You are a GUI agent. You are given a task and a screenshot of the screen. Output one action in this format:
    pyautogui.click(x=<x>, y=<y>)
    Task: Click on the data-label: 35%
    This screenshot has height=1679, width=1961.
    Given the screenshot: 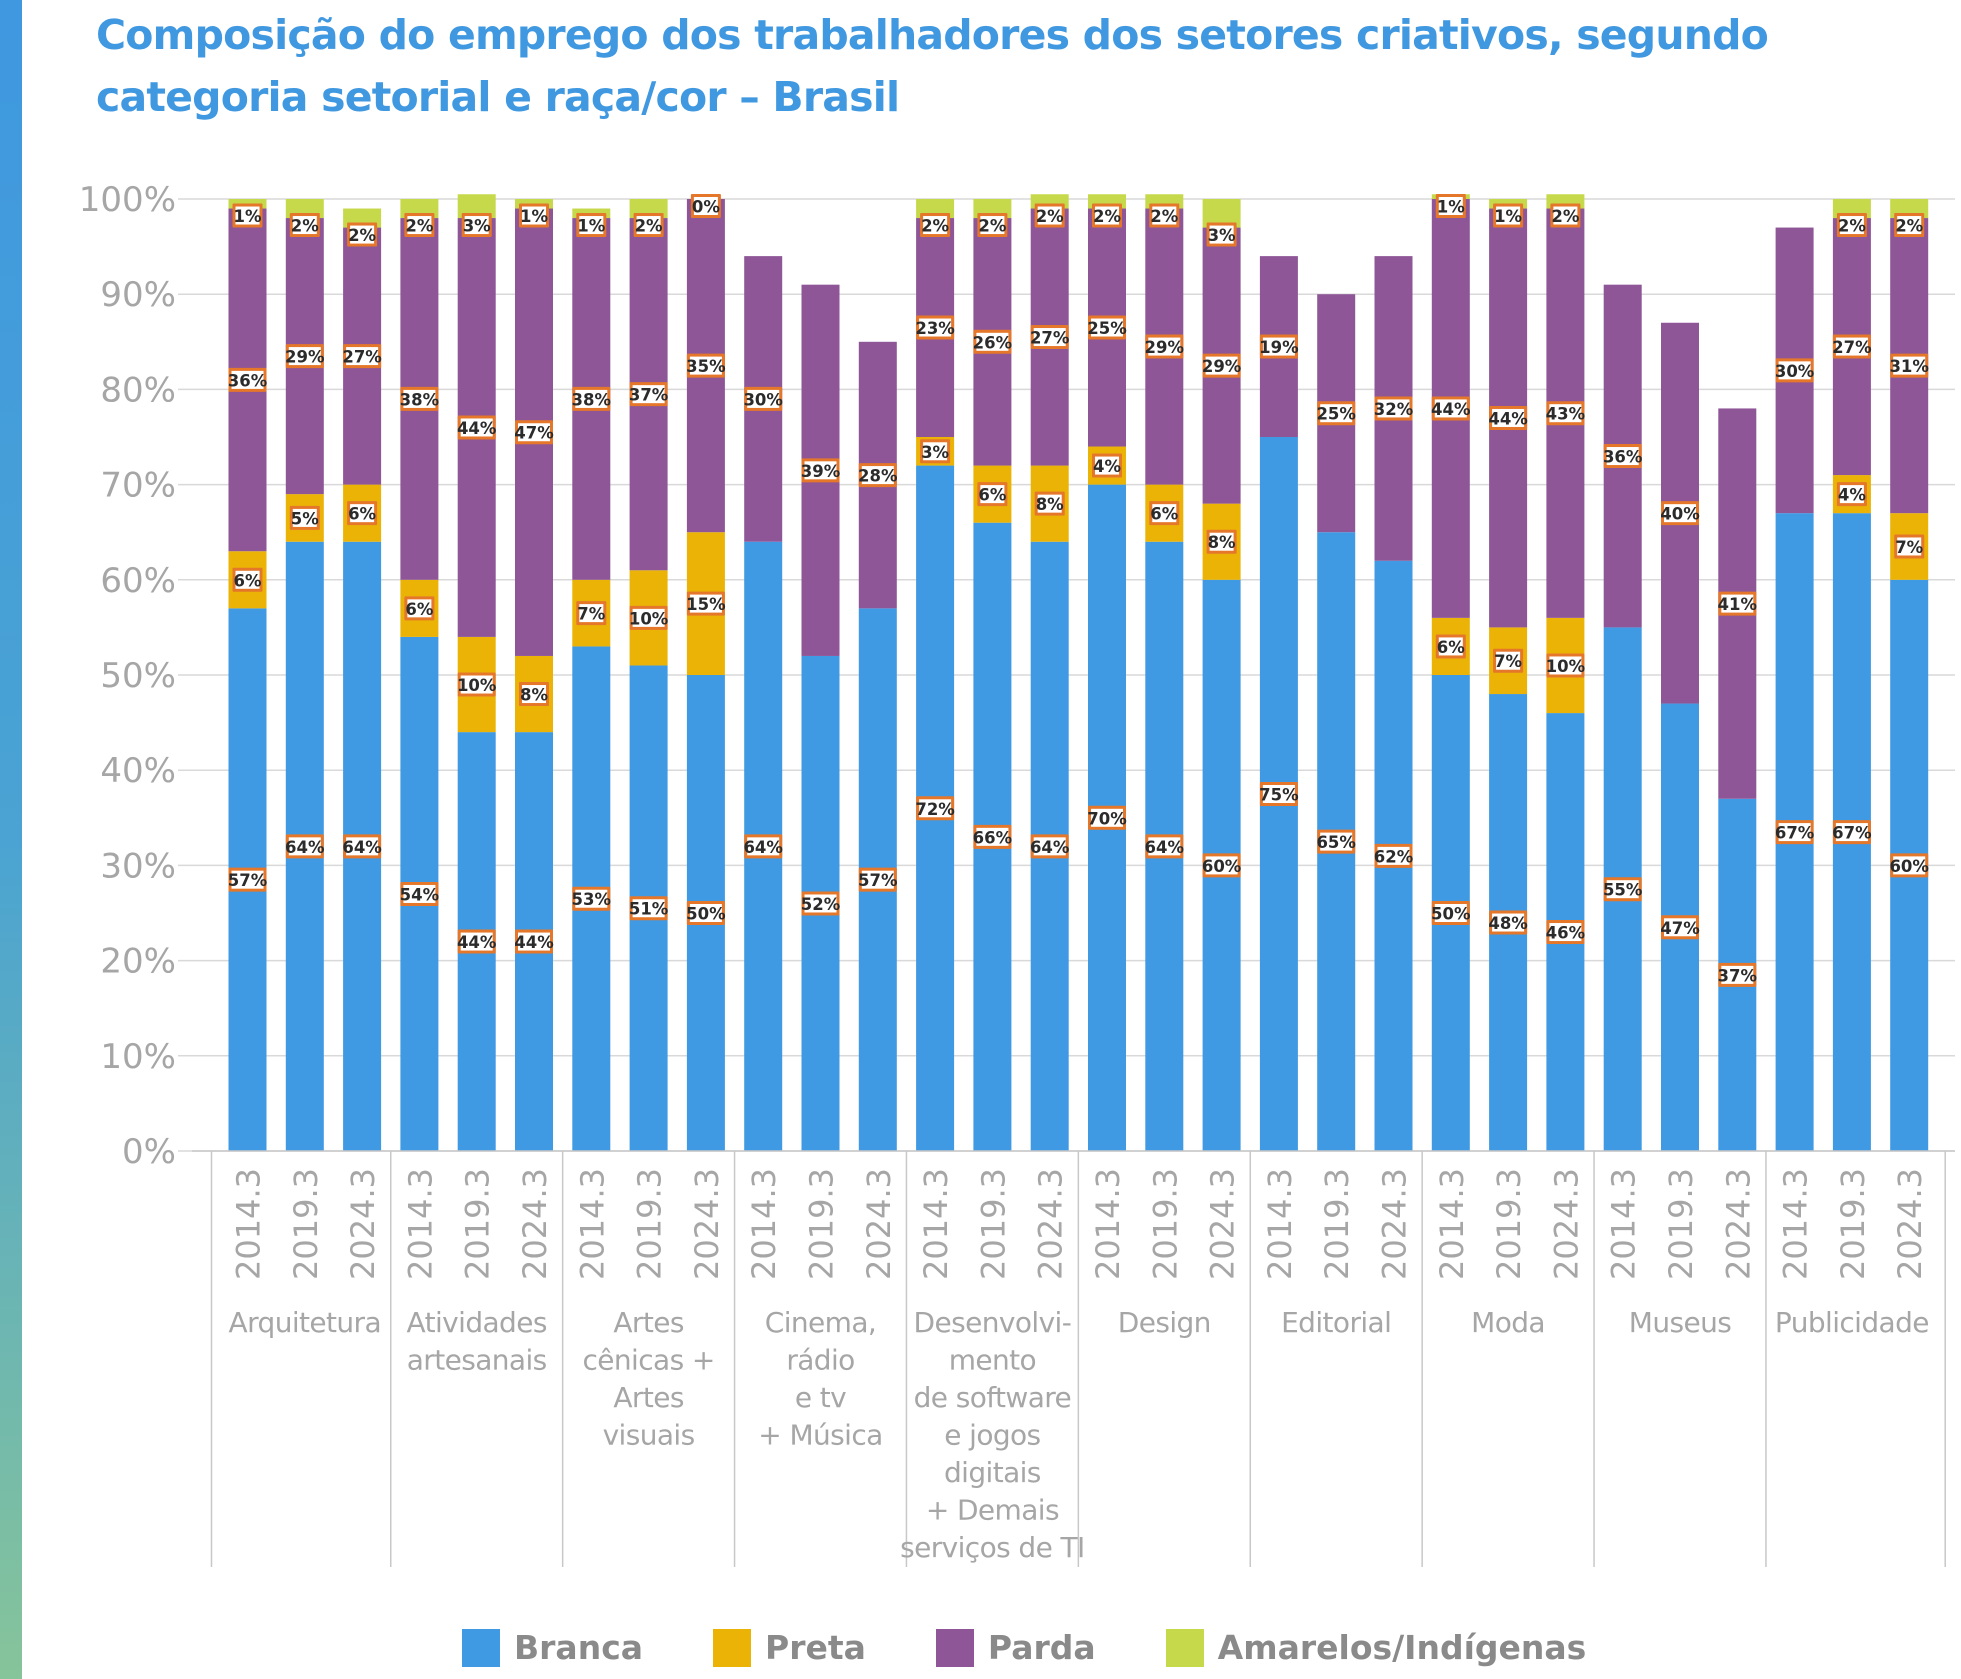 What is the action you would take?
    pyautogui.click(x=706, y=366)
    